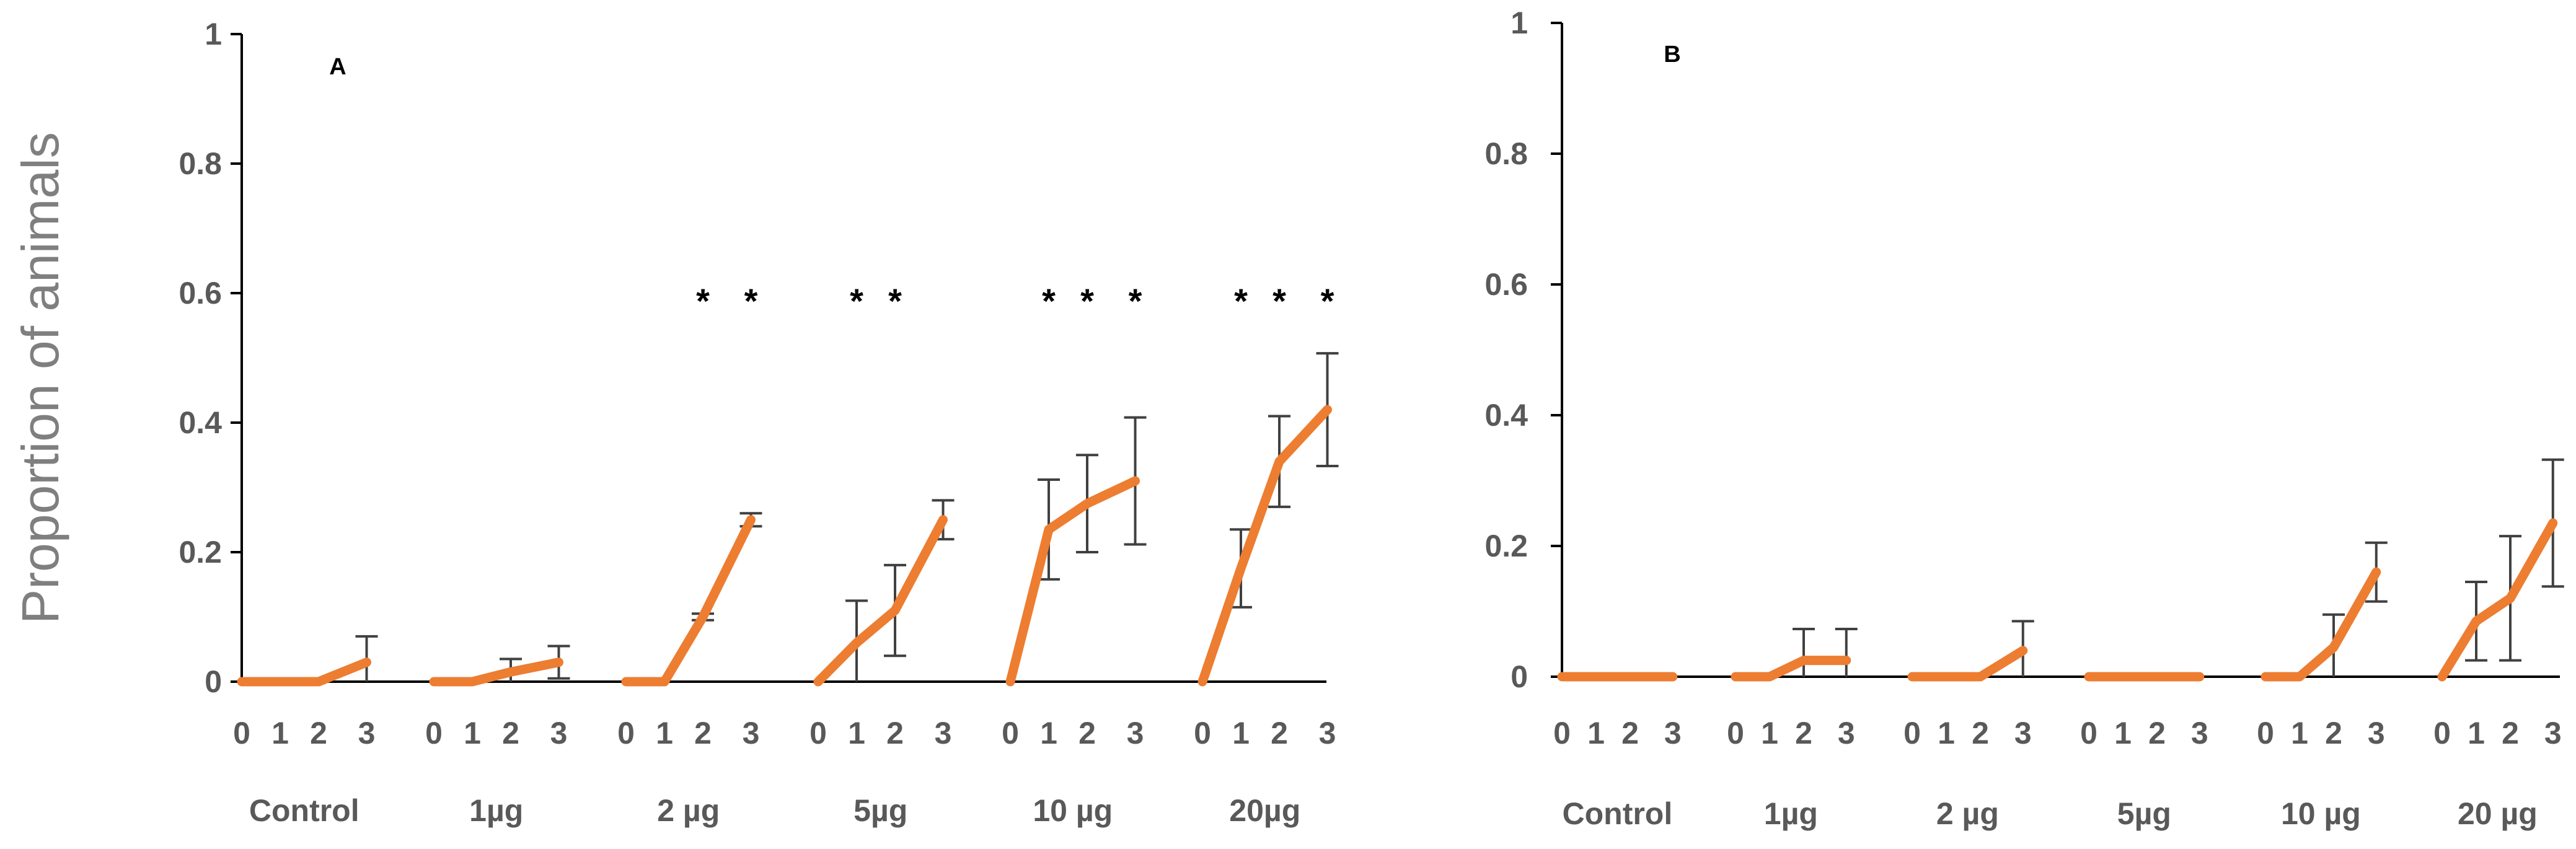  Describe the element at coordinates (200, 163) in the screenshot. I see `panel-a-y-tick-label: 0.8` at that location.